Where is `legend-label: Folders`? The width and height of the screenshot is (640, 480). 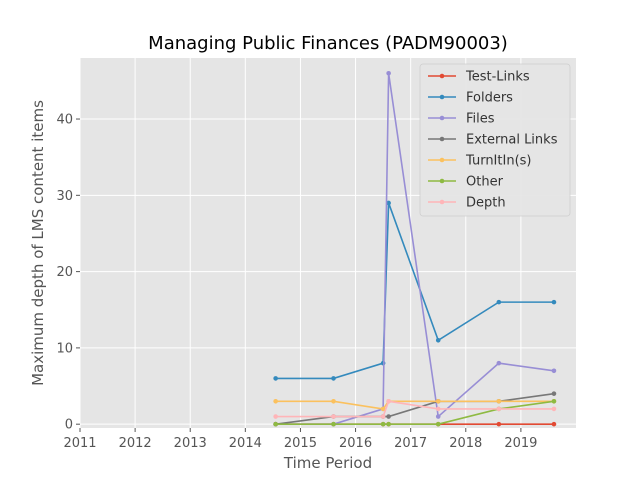 legend-label: Folders is located at coordinates (489, 98).